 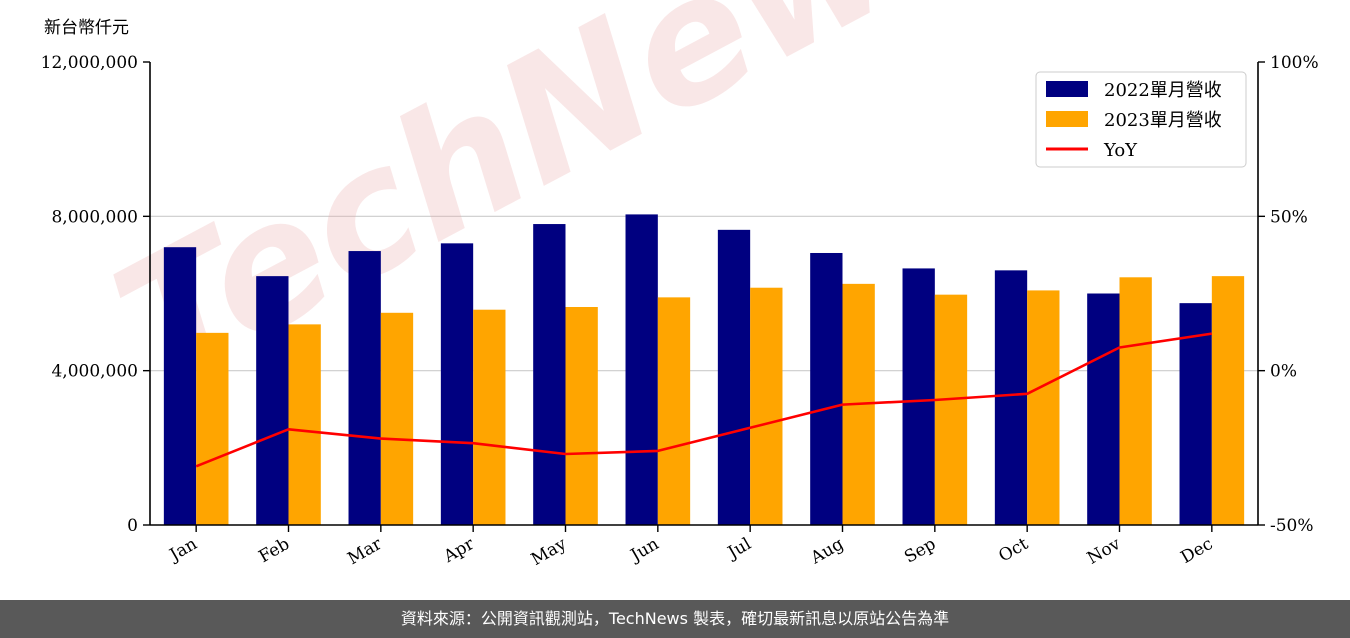 What do you see at coordinates (1294, 63) in the screenshot?
I see `right-tick-label: 100%` at bounding box center [1294, 63].